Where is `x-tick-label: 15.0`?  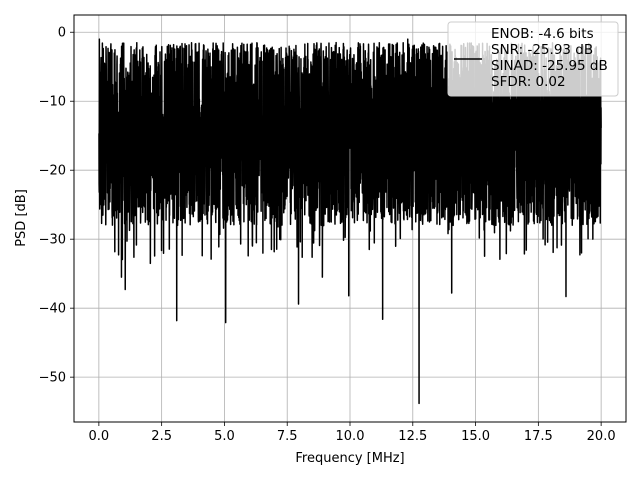 x-tick-label: 15.0 is located at coordinates (475, 436).